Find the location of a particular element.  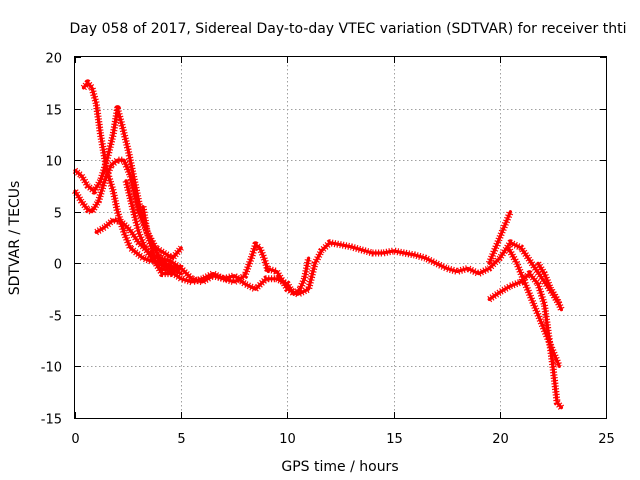

series-marker-band is located at coordinates (414, 273).